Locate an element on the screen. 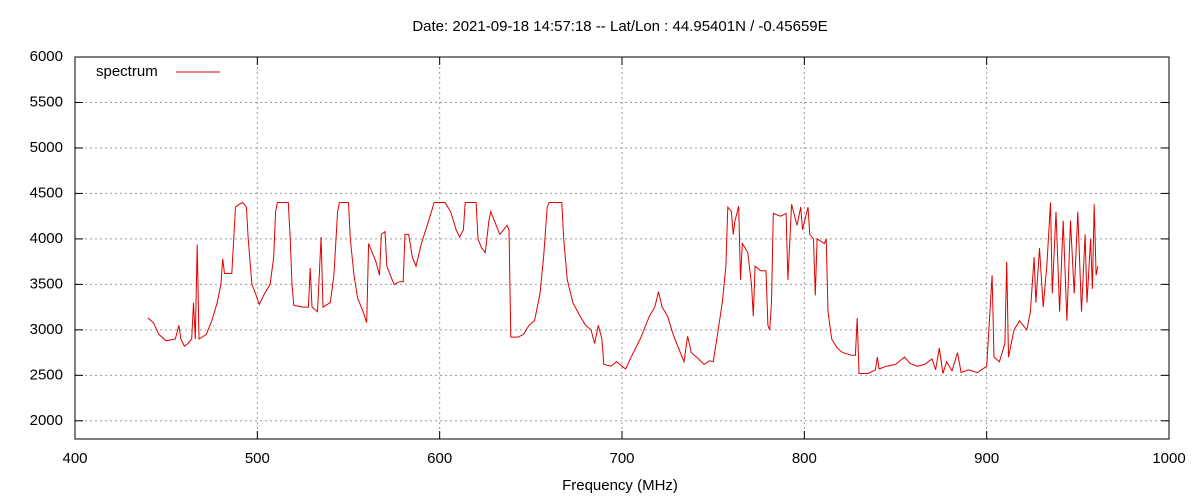  x-tick-label: 500 is located at coordinates (257, 458).